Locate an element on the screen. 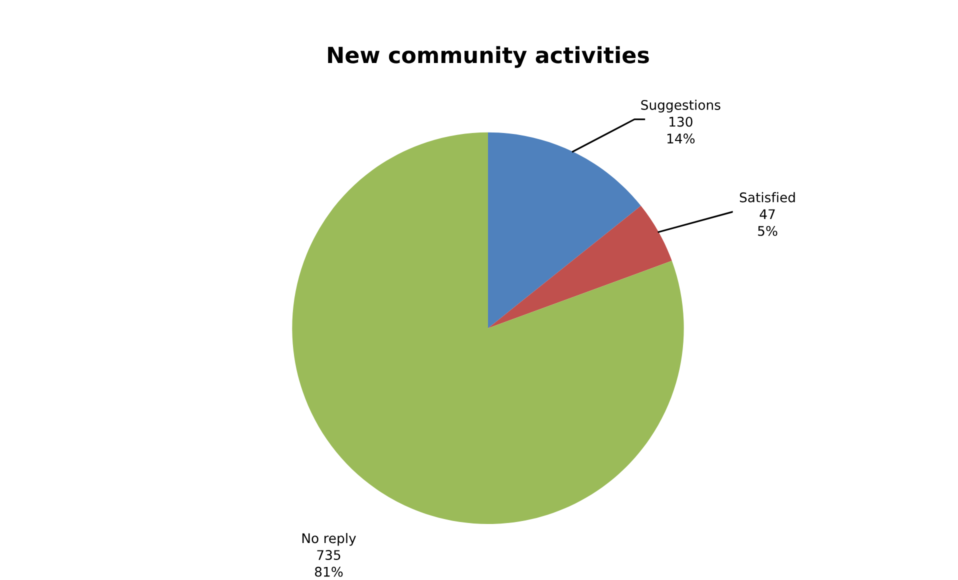  data-label: 130 14% is located at coordinates (681, 130).